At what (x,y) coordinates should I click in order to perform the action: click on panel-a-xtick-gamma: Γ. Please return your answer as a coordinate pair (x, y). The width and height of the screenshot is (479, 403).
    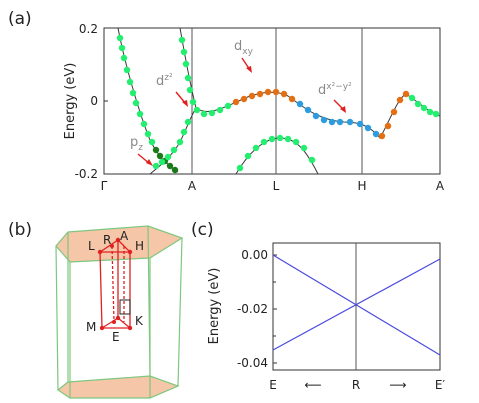
    Looking at the image, I should click on (104, 186).